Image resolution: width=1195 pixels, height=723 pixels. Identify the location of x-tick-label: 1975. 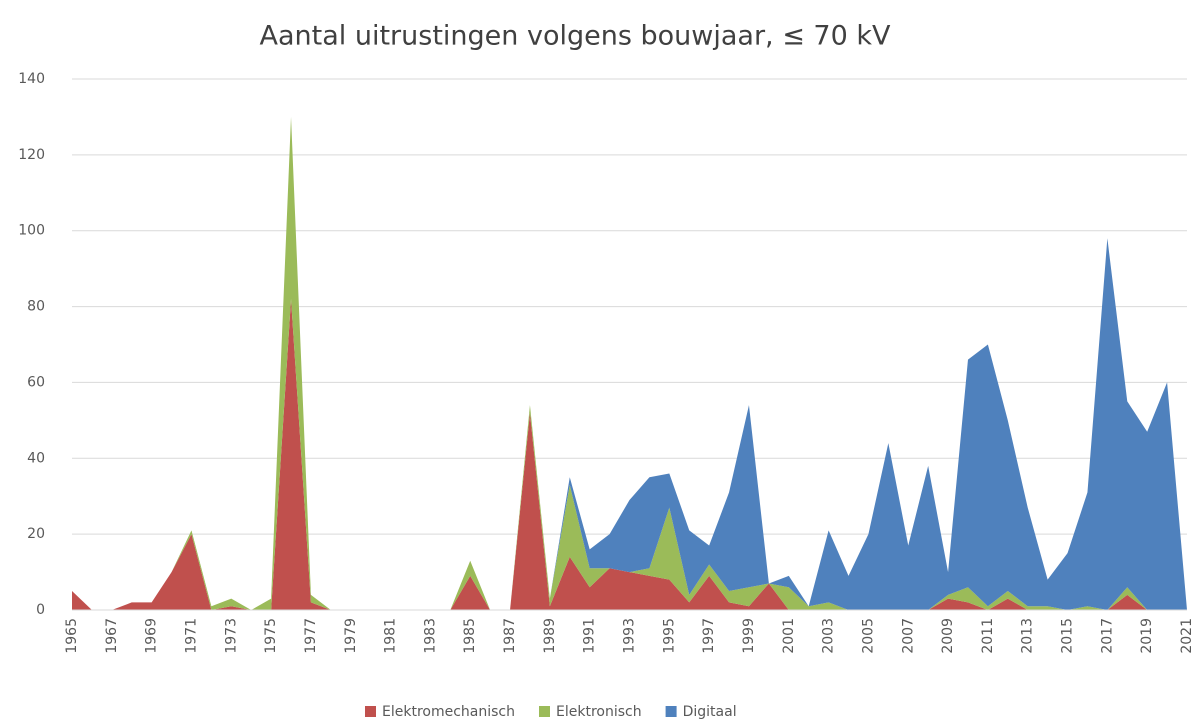
(271, 636).